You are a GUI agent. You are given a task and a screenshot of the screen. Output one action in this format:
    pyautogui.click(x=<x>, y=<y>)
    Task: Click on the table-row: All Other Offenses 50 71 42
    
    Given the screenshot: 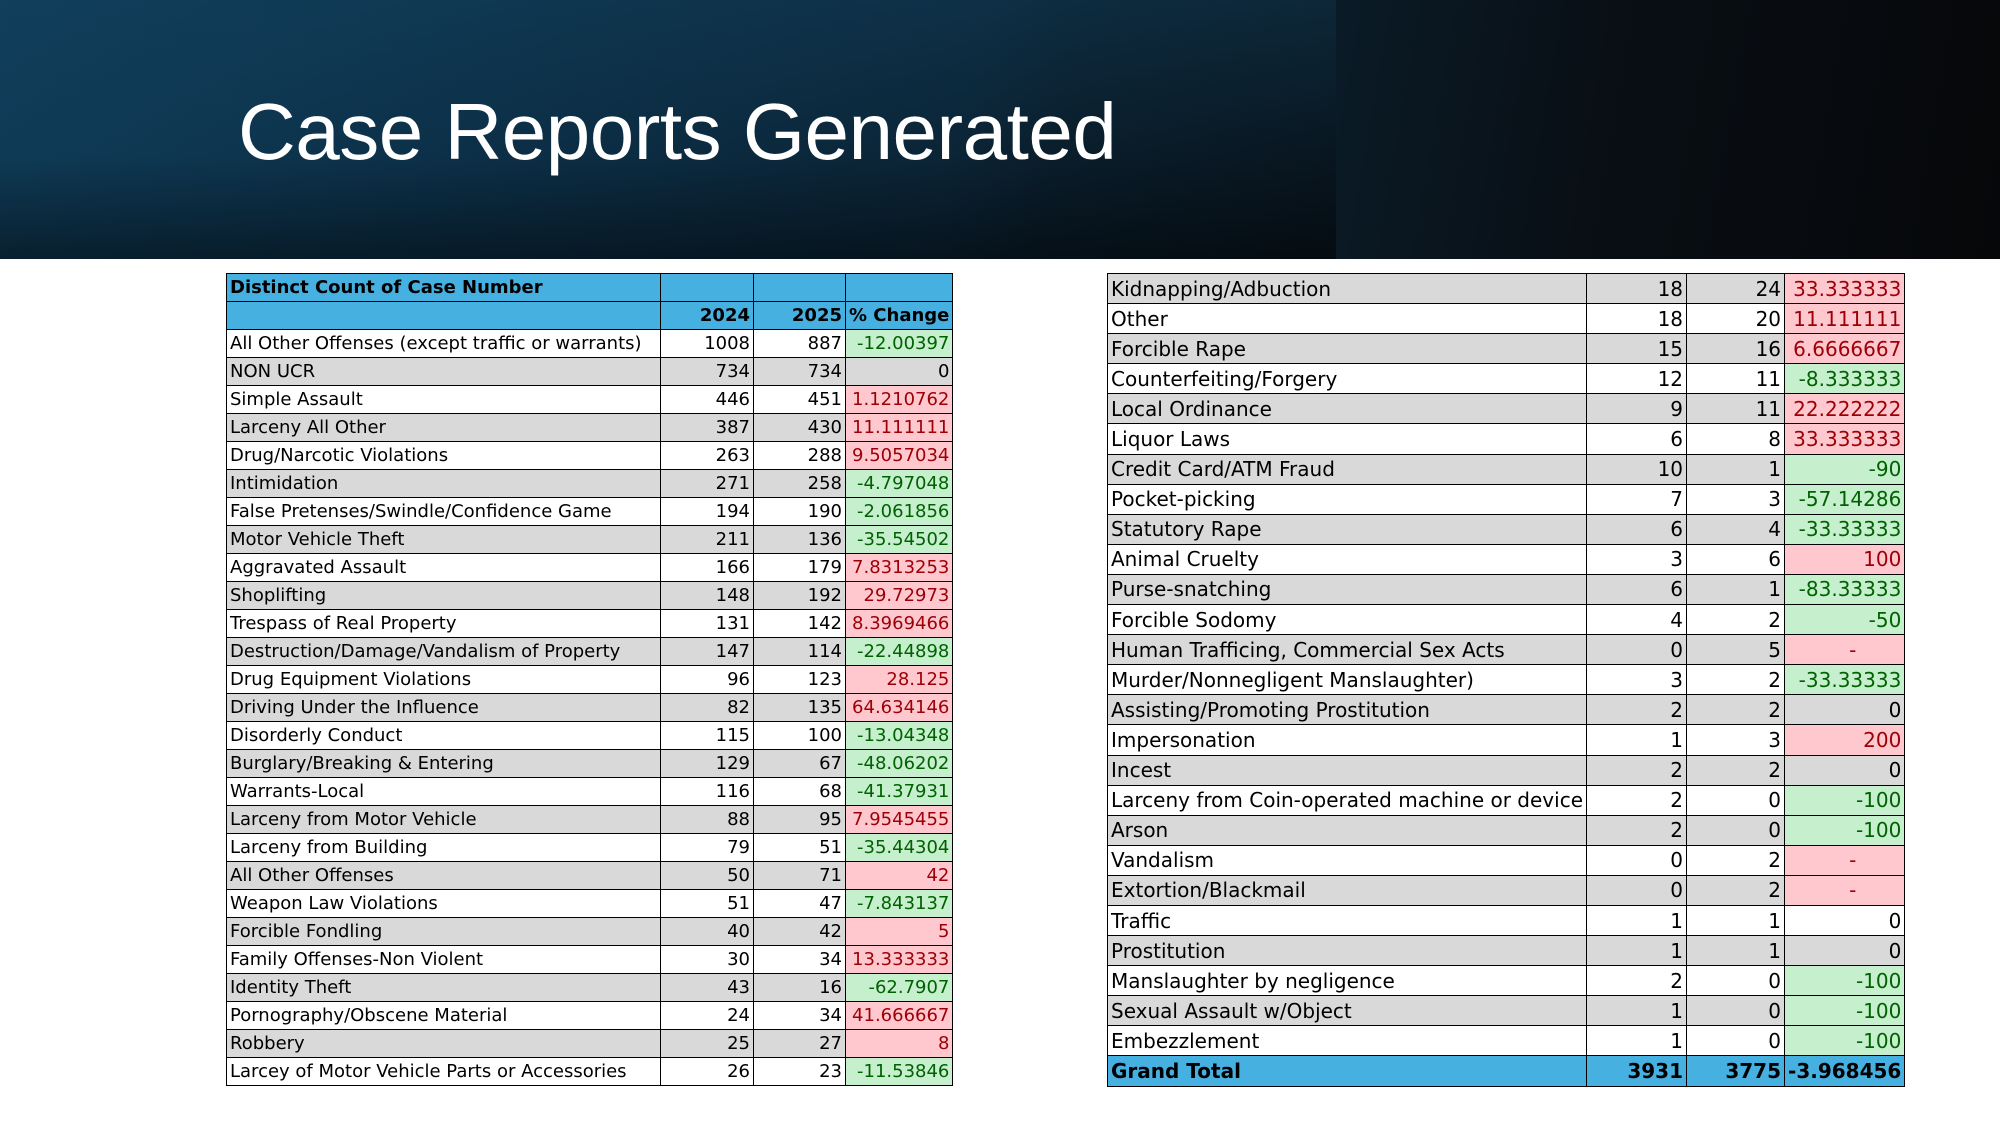 What is the action you would take?
    pyautogui.click(x=590, y=875)
    